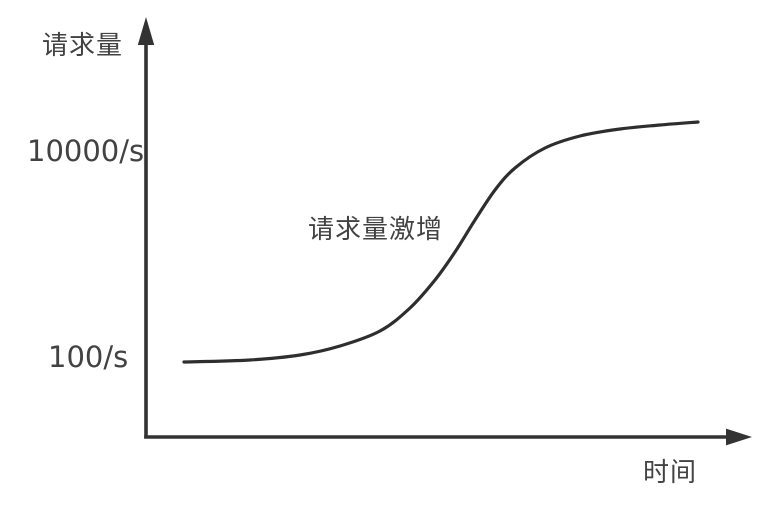  I want to click on x-axis-title: 时间, so click(670, 473).